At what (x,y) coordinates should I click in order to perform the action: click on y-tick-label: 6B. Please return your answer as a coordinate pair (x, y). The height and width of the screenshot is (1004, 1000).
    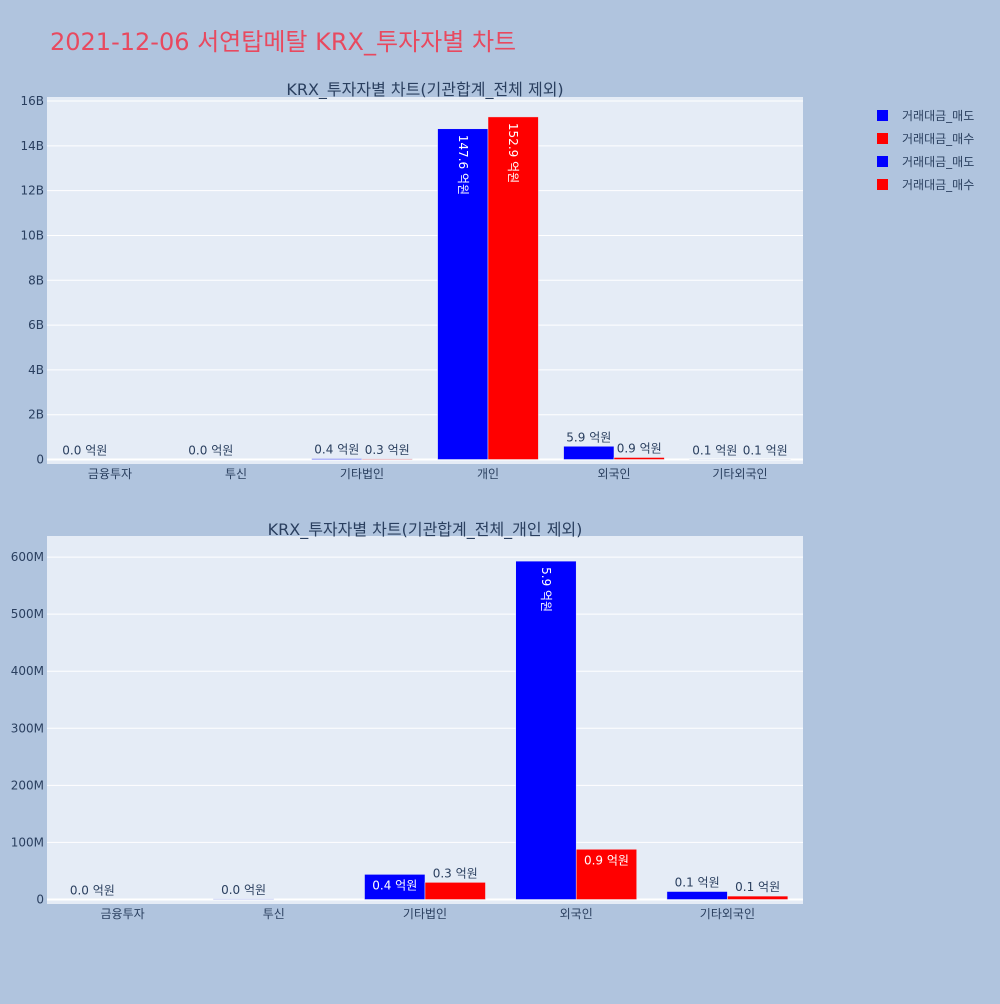
    Looking at the image, I should click on (36, 325).